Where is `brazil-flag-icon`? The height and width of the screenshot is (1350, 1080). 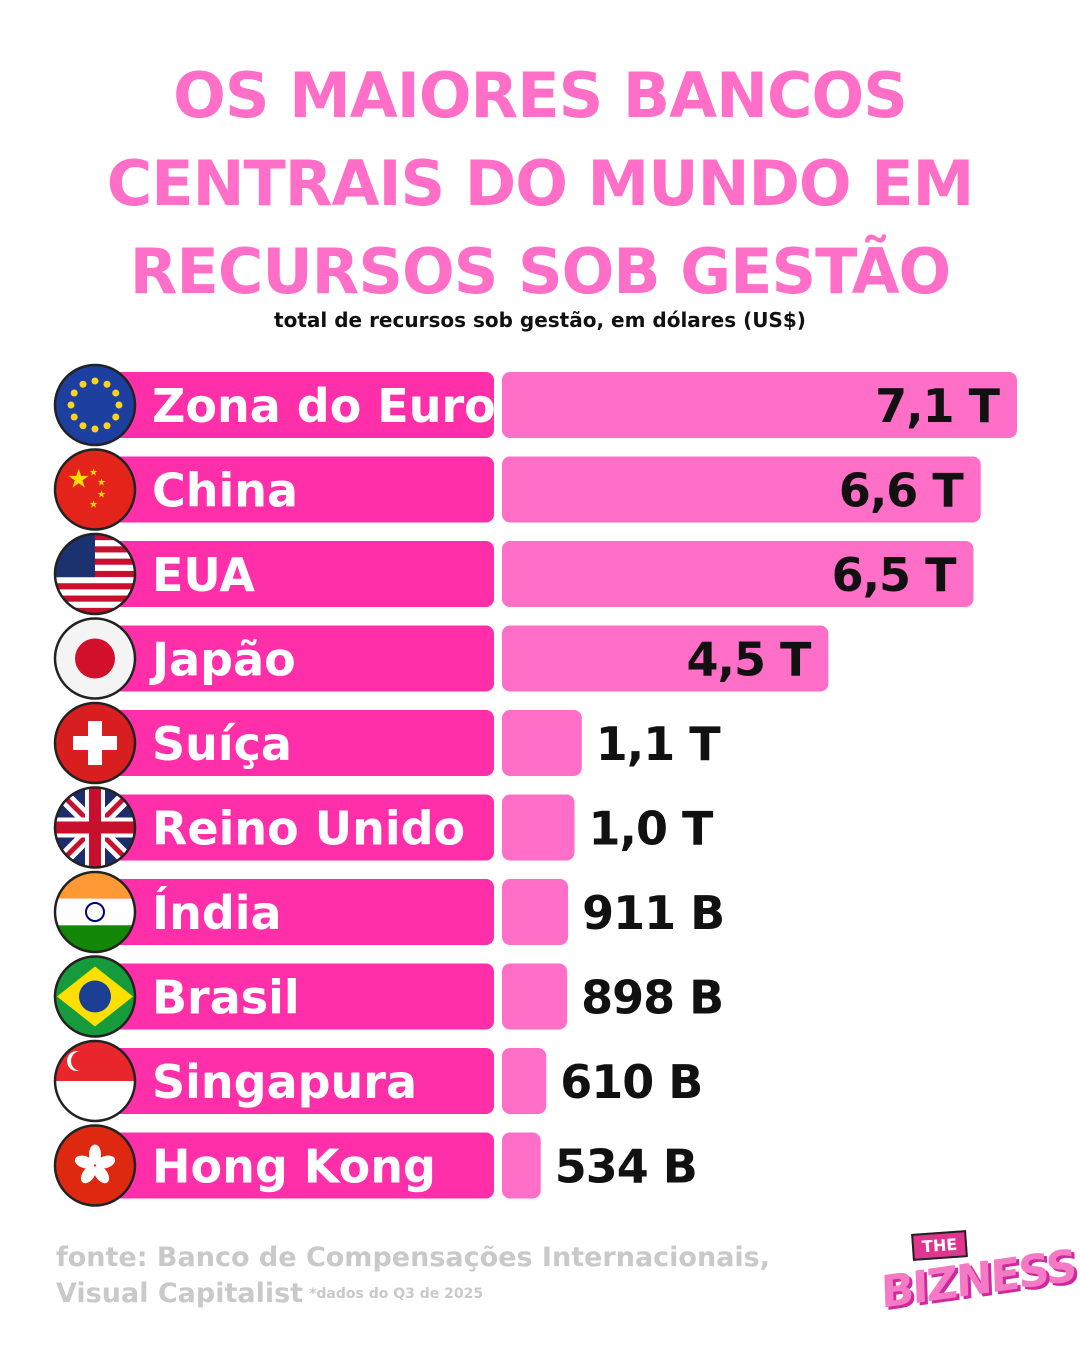 brazil-flag-icon is located at coordinates (95, 996).